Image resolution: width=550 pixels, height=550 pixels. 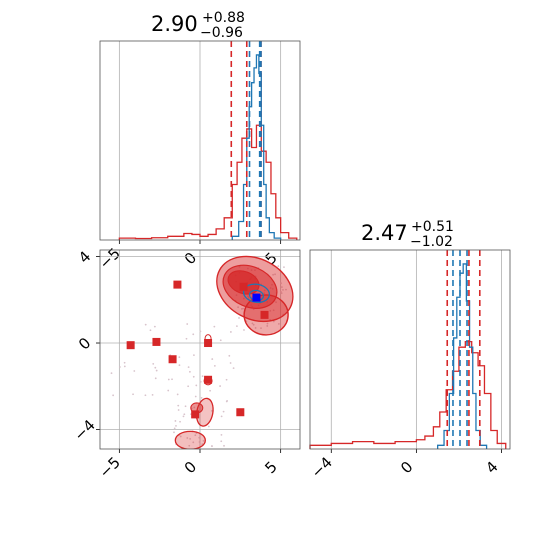 What do you see at coordinates (270, 467) in the screenshot?
I see `scatter-xtick-label: 5` at bounding box center [270, 467].